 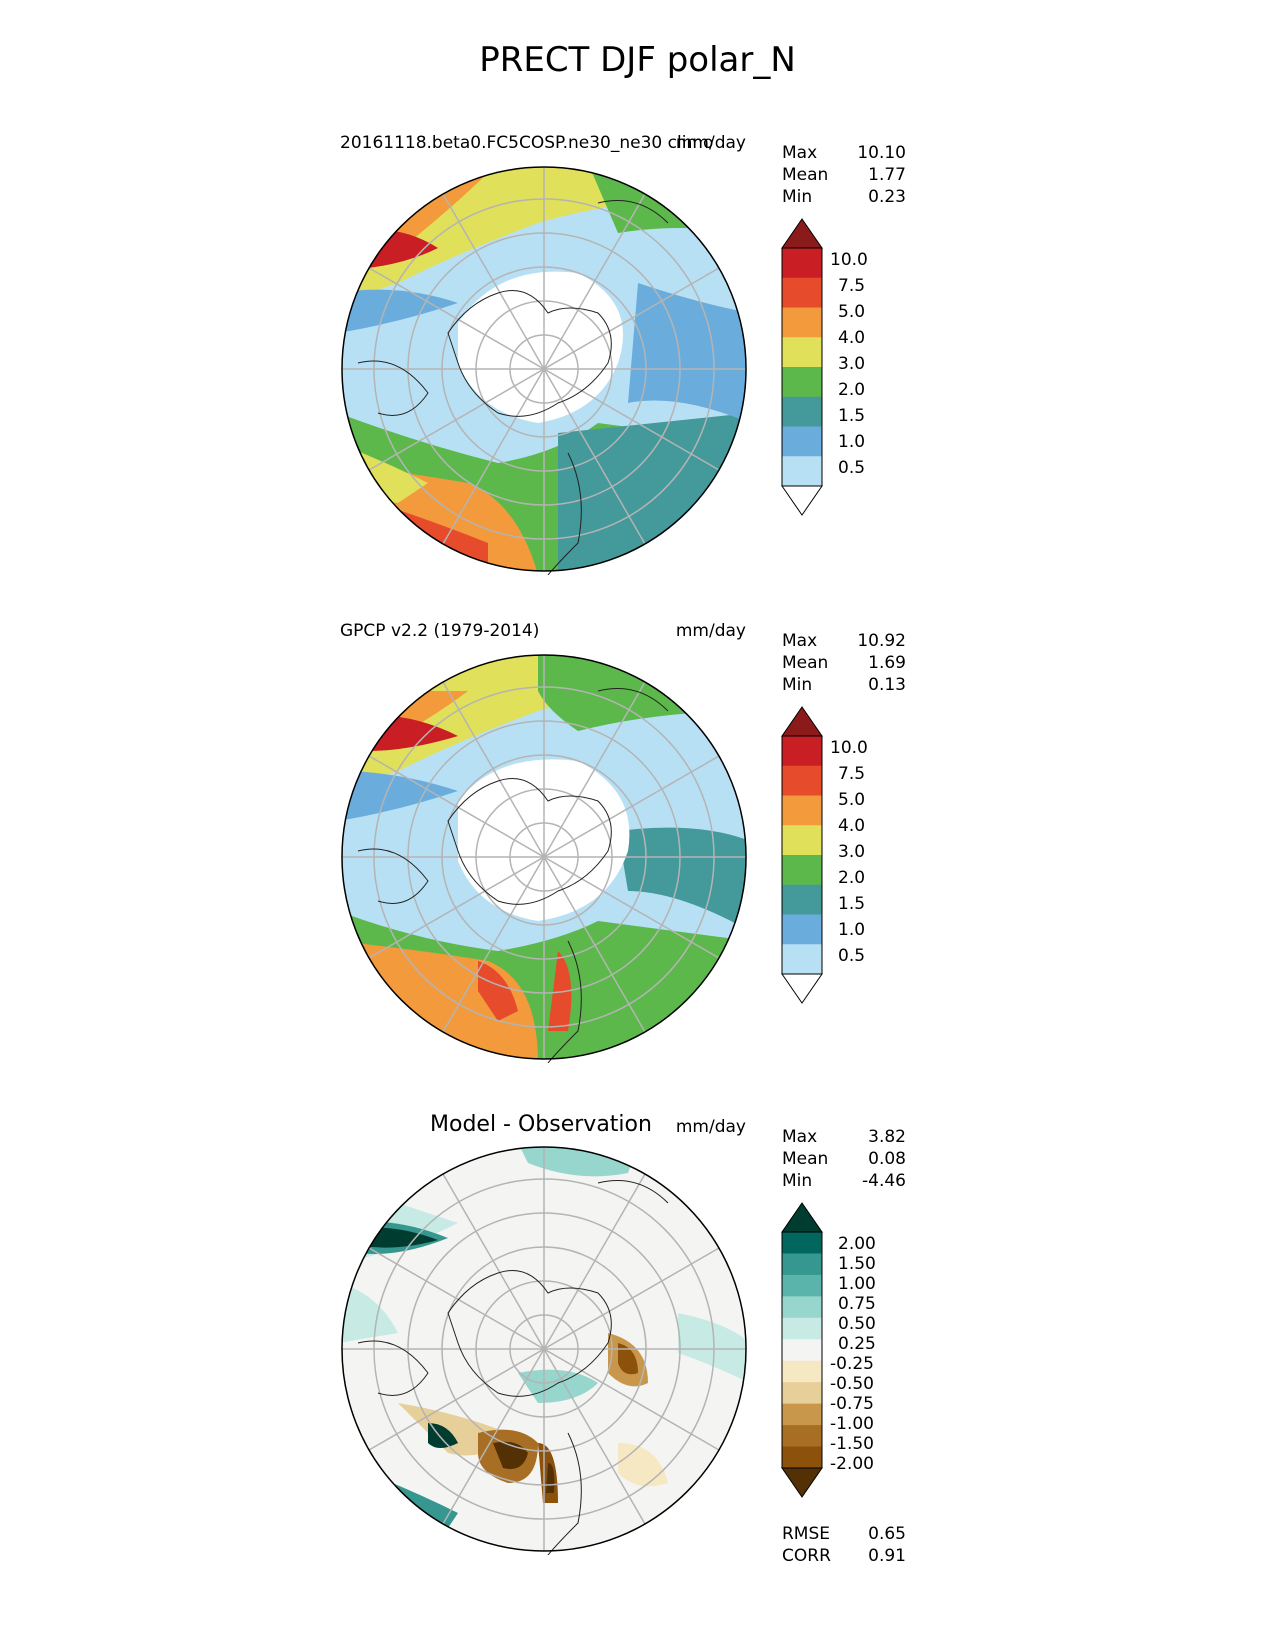 I want to click on footer-stat-label: CORR, so click(x=806, y=1556).